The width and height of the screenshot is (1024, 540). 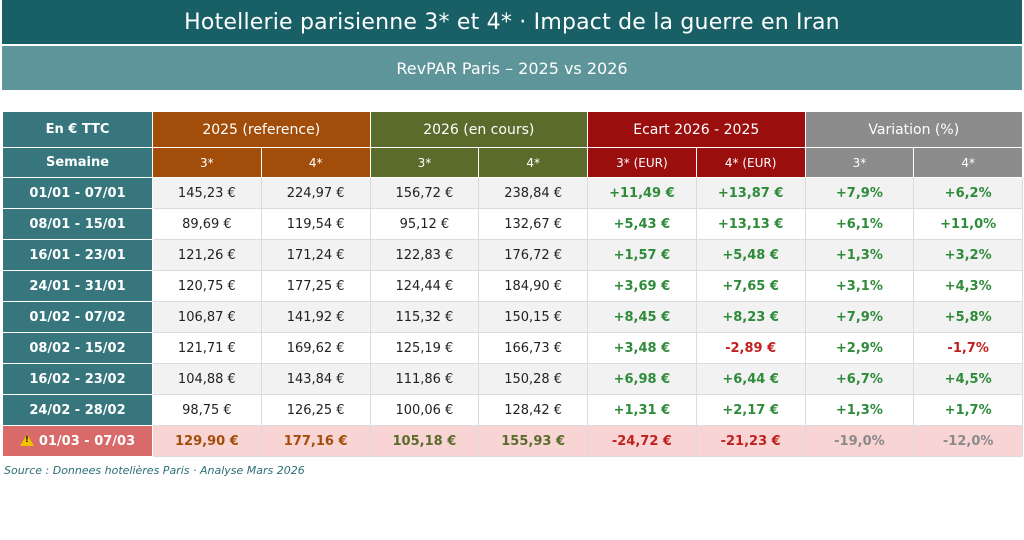 What do you see at coordinates (968, 441) in the screenshot?
I see `cell-var-4star-highlight: -12,0%` at bounding box center [968, 441].